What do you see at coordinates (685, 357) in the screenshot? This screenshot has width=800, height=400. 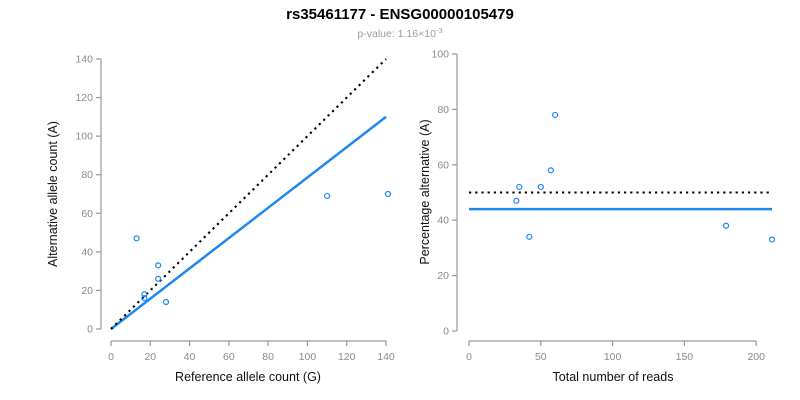 I see `x-tick-label: 150` at bounding box center [685, 357].